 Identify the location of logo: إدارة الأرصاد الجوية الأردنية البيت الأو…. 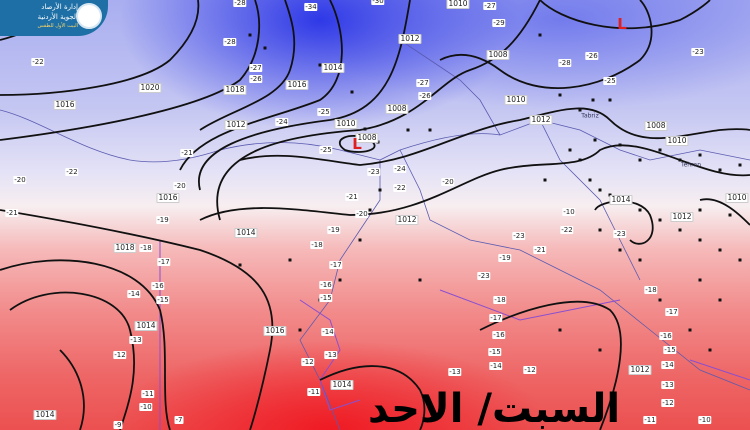
(54, 18).